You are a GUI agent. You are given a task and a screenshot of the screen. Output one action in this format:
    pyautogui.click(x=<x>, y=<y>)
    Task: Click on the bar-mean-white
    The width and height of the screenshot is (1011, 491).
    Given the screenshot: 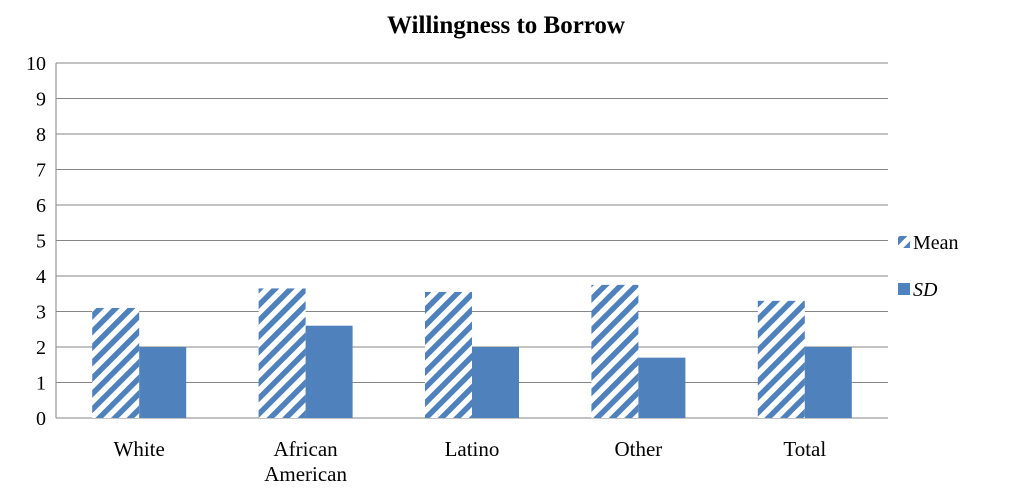 What is the action you would take?
    pyautogui.click(x=116, y=362)
    